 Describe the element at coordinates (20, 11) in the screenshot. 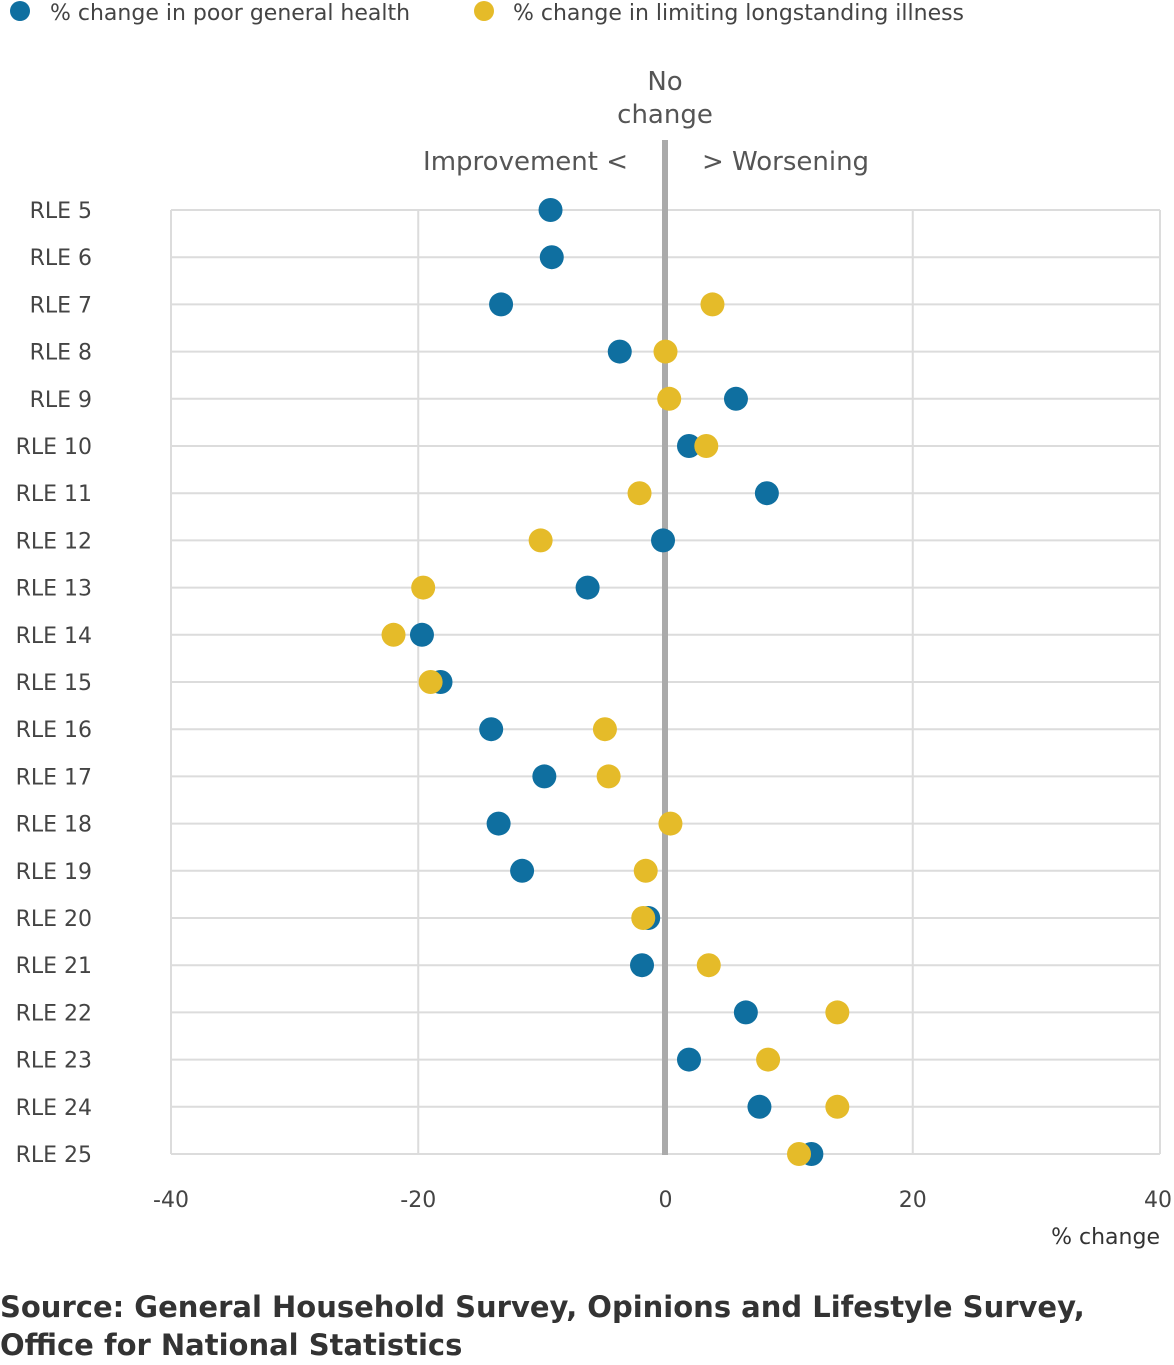

I see `legend-marker-poor-health` at that location.